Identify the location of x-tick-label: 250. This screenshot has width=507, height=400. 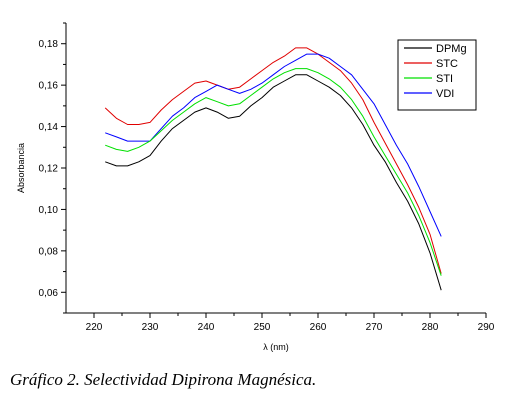
(262, 327).